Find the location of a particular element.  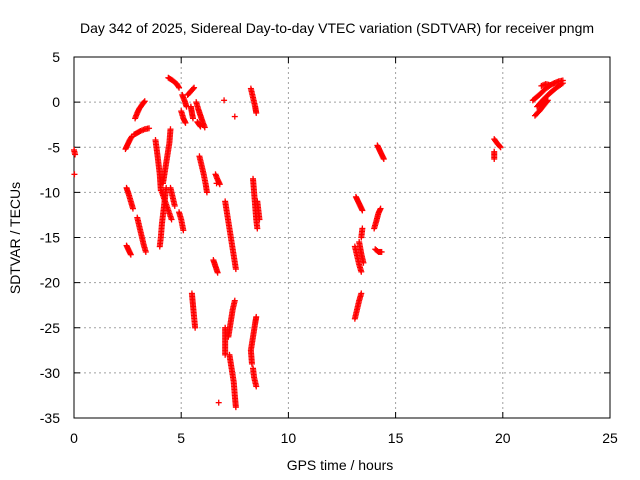

y-tick-label: 5 is located at coordinates (56, 57).